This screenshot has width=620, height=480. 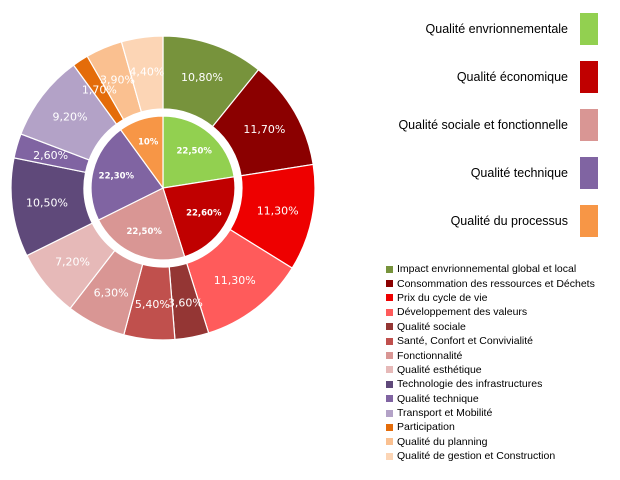 I want to click on inner-slice-qualite-envrionnementale, so click(x=198, y=152).